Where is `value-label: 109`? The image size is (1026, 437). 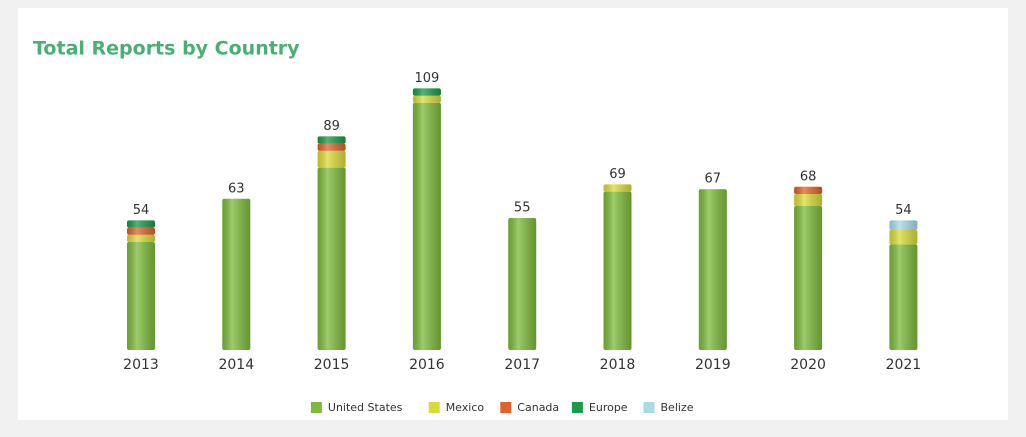 value-label: 109 is located at coordinates (426, 78).